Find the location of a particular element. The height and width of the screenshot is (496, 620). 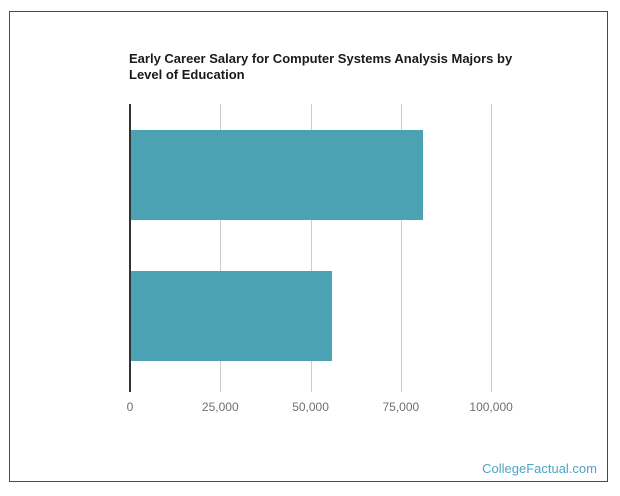

x-tick-label: 50,000 is located at coordinates (310, 407).